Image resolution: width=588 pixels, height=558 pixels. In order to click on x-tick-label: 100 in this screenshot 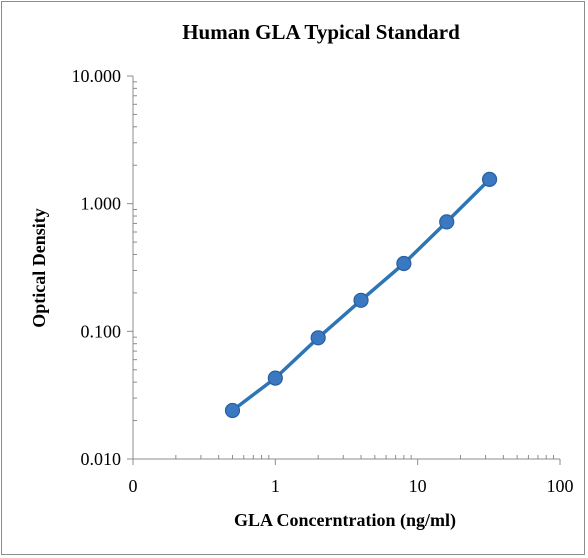, I will do `click(560, 486)`.